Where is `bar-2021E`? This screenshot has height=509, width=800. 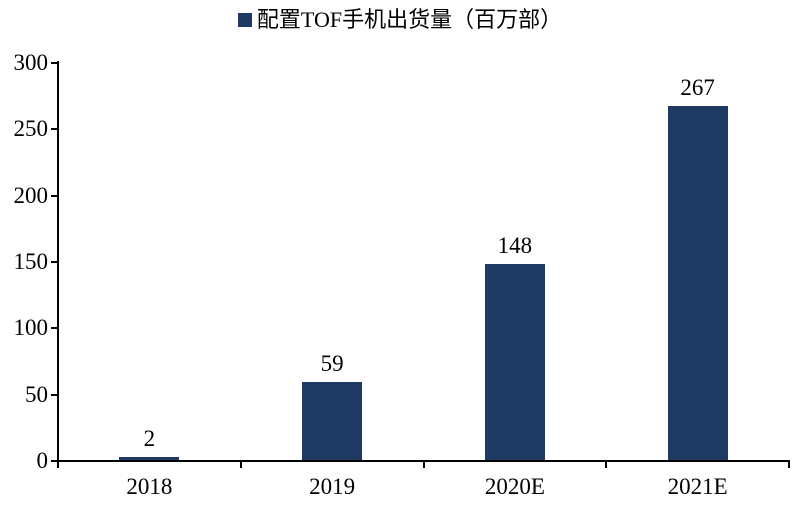 bar-2021E is located at coordinates (697, 283).